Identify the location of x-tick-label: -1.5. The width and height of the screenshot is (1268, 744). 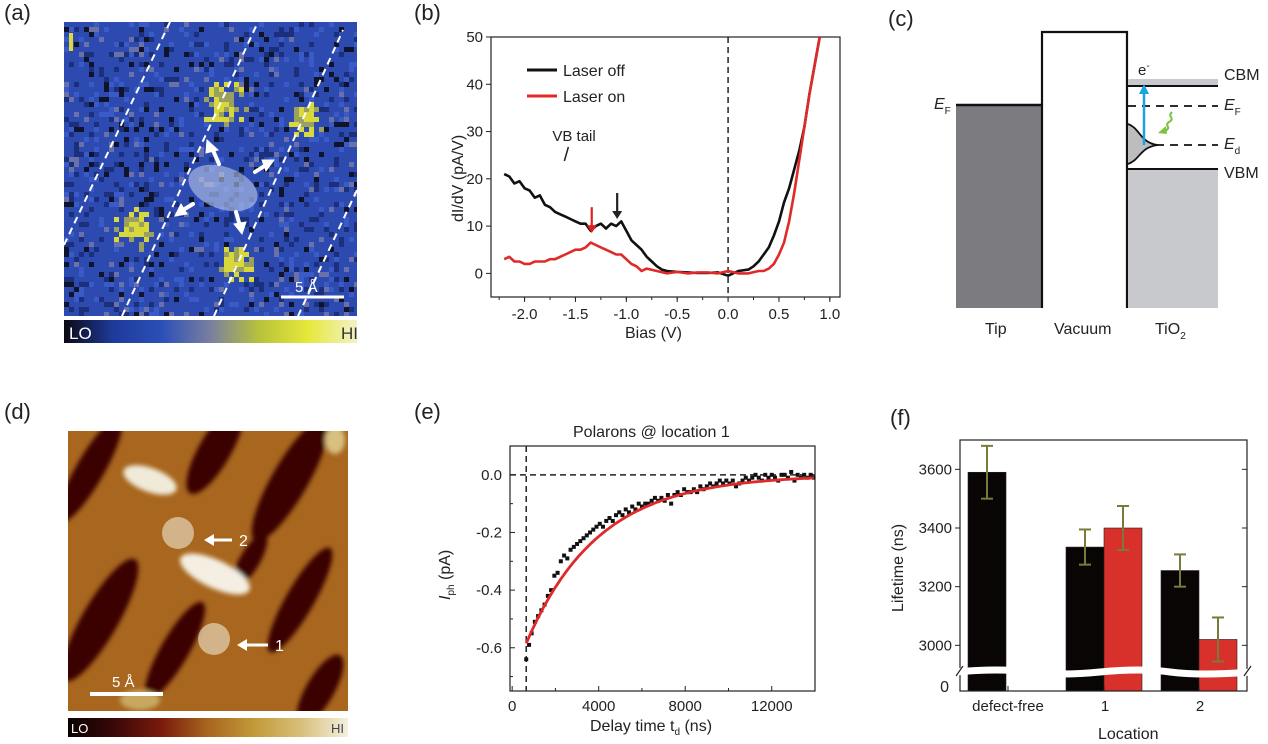
(576, 314).